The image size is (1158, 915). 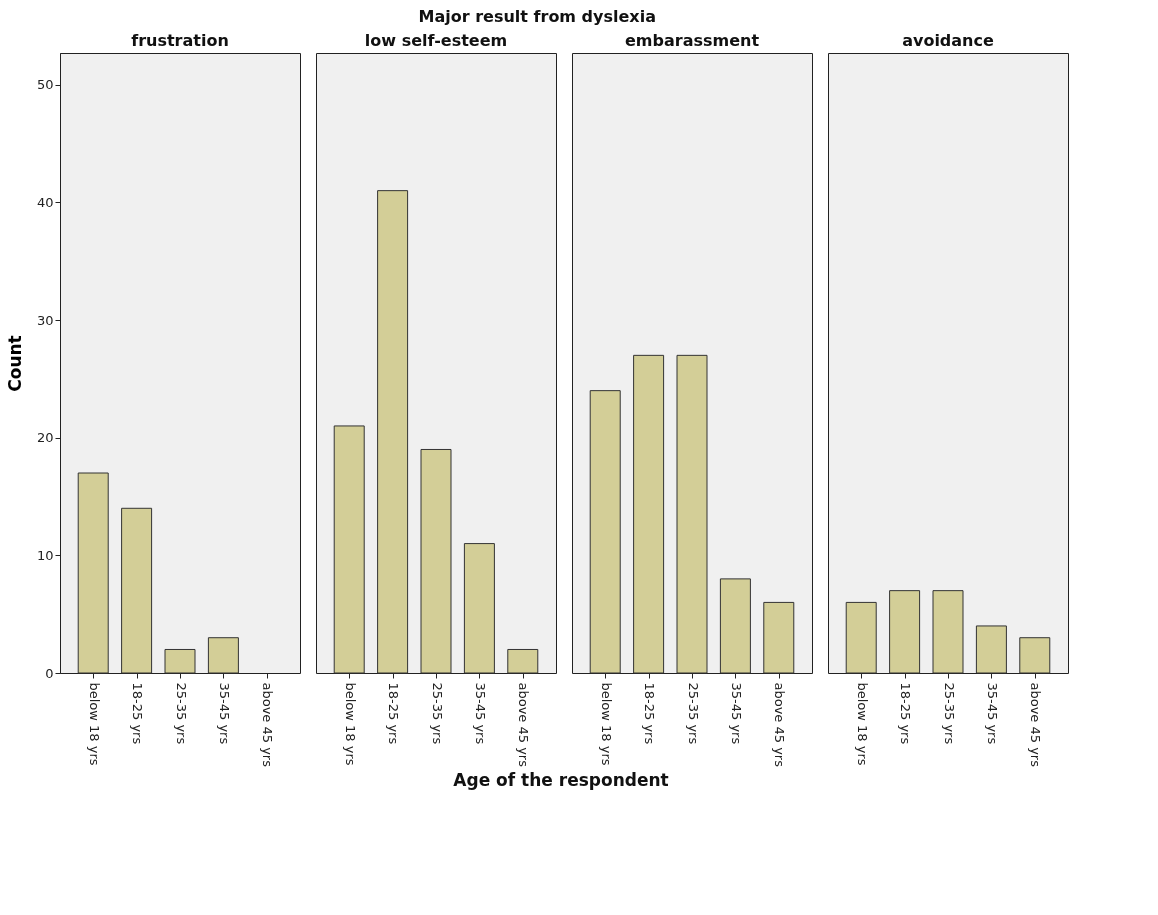 What do you see at coordinates (49, 673) in the screenshot?
I see `y-tick-label: 0` at bounding box center [49, 673].